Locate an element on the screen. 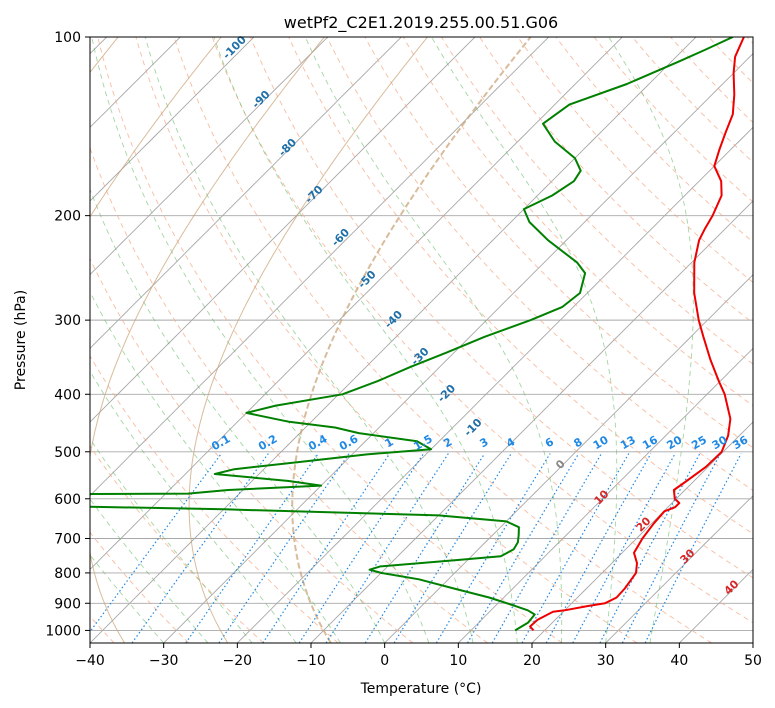 This screenshot has height=708, width=775. x-tick-label: 50 is located at coordinates (753, 661).